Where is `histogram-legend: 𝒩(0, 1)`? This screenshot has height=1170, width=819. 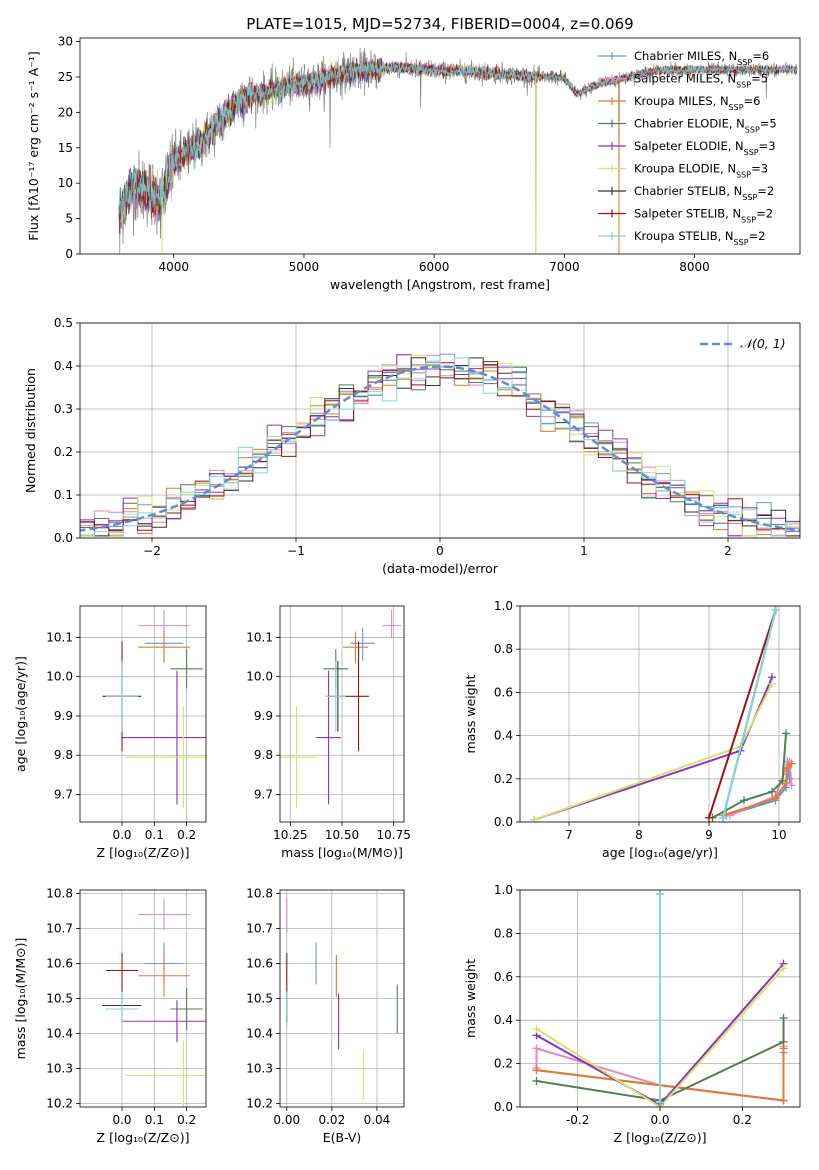
histogram-legend: 𝒩(0, 1) is located at coordinates (743, 343).